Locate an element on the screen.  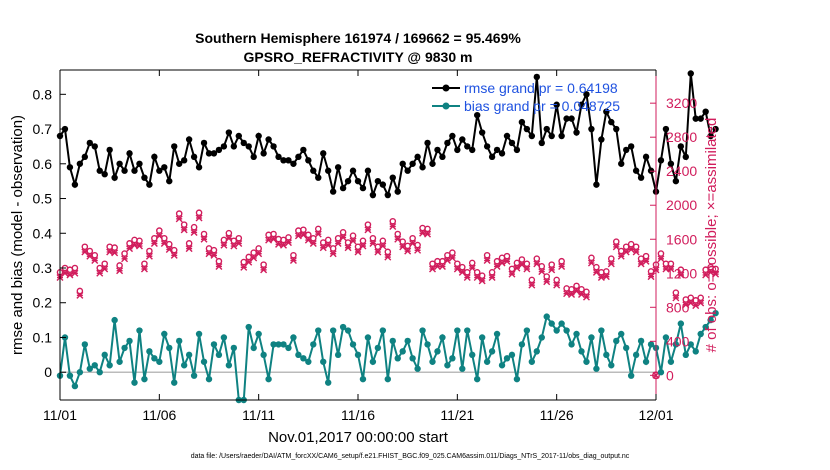
x-tick-label: 12/01 is located at coordinates (655, 415).